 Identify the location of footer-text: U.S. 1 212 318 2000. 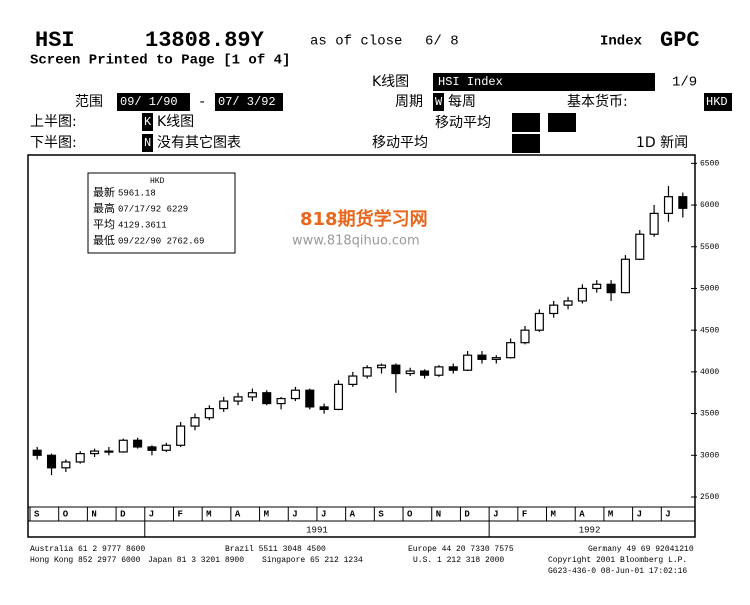
(458, 560).